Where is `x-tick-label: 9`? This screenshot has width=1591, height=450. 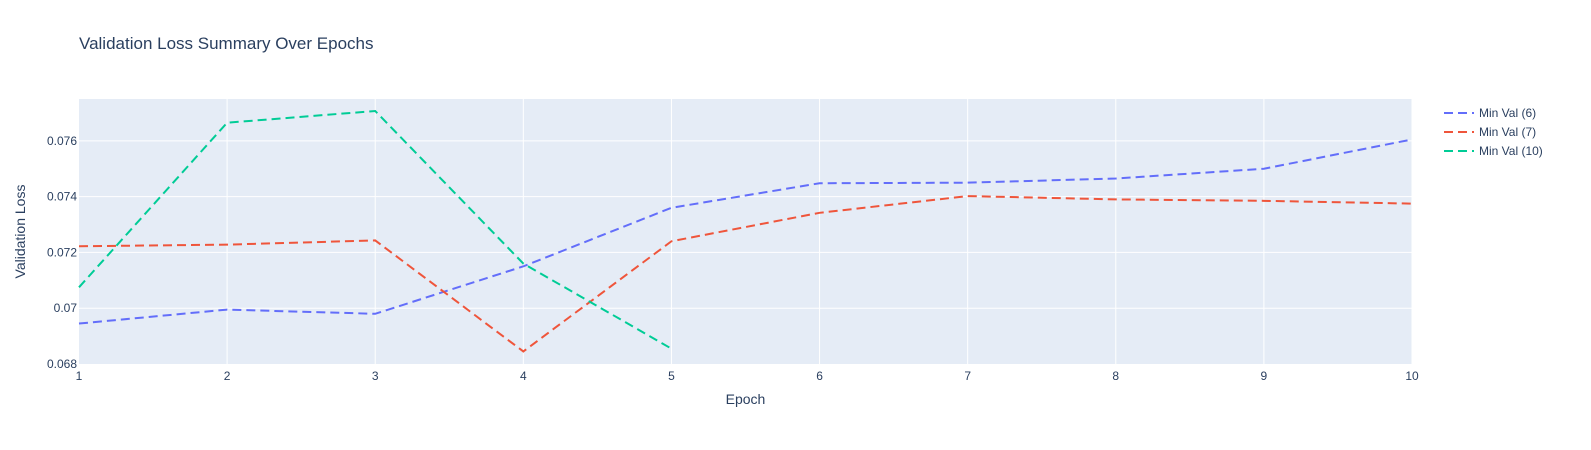
x-tick-label: 9 is located at coordinates (1264, 376).